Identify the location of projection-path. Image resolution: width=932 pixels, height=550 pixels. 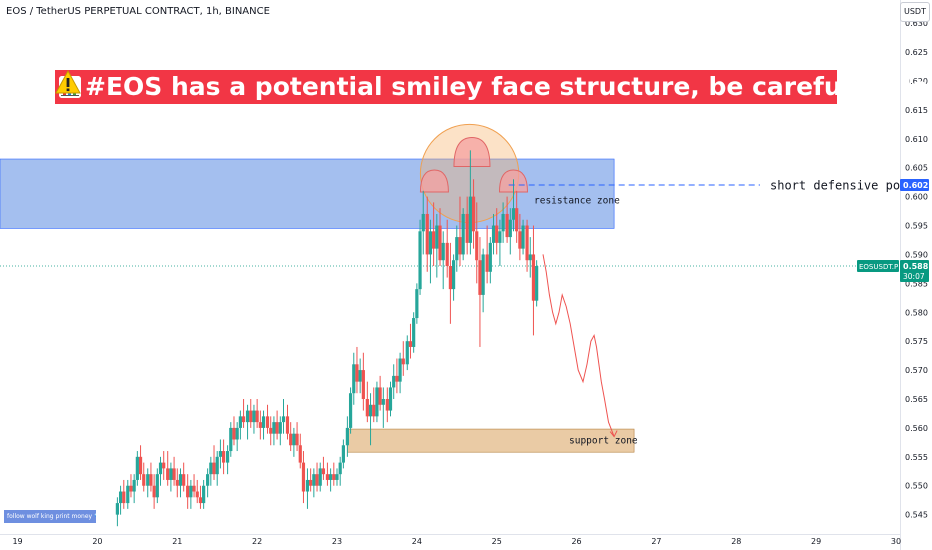
(578, 345).